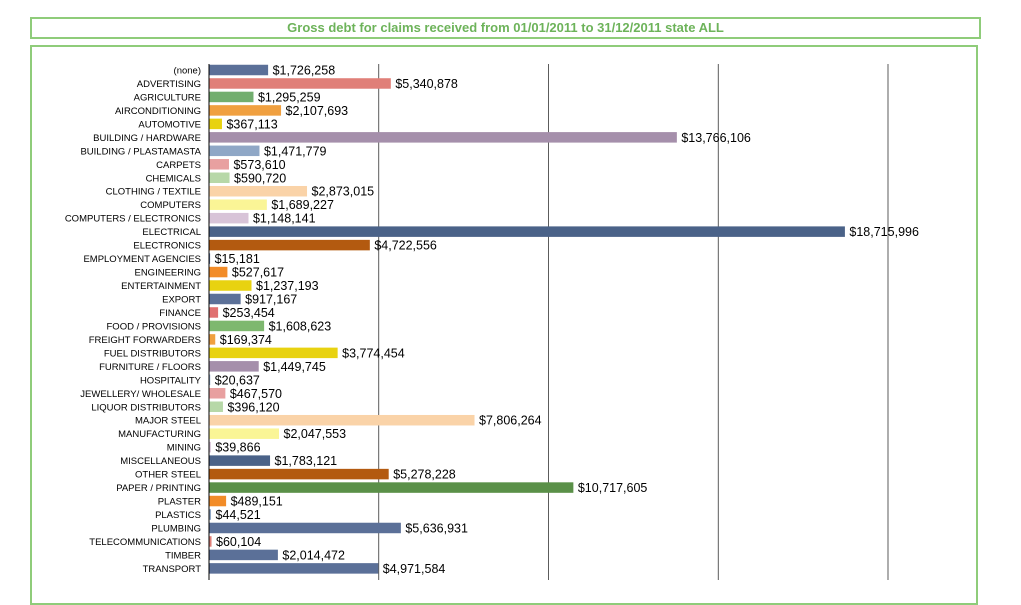  I want to click on category-label: MAJOR STEEL, so click(168, 421).